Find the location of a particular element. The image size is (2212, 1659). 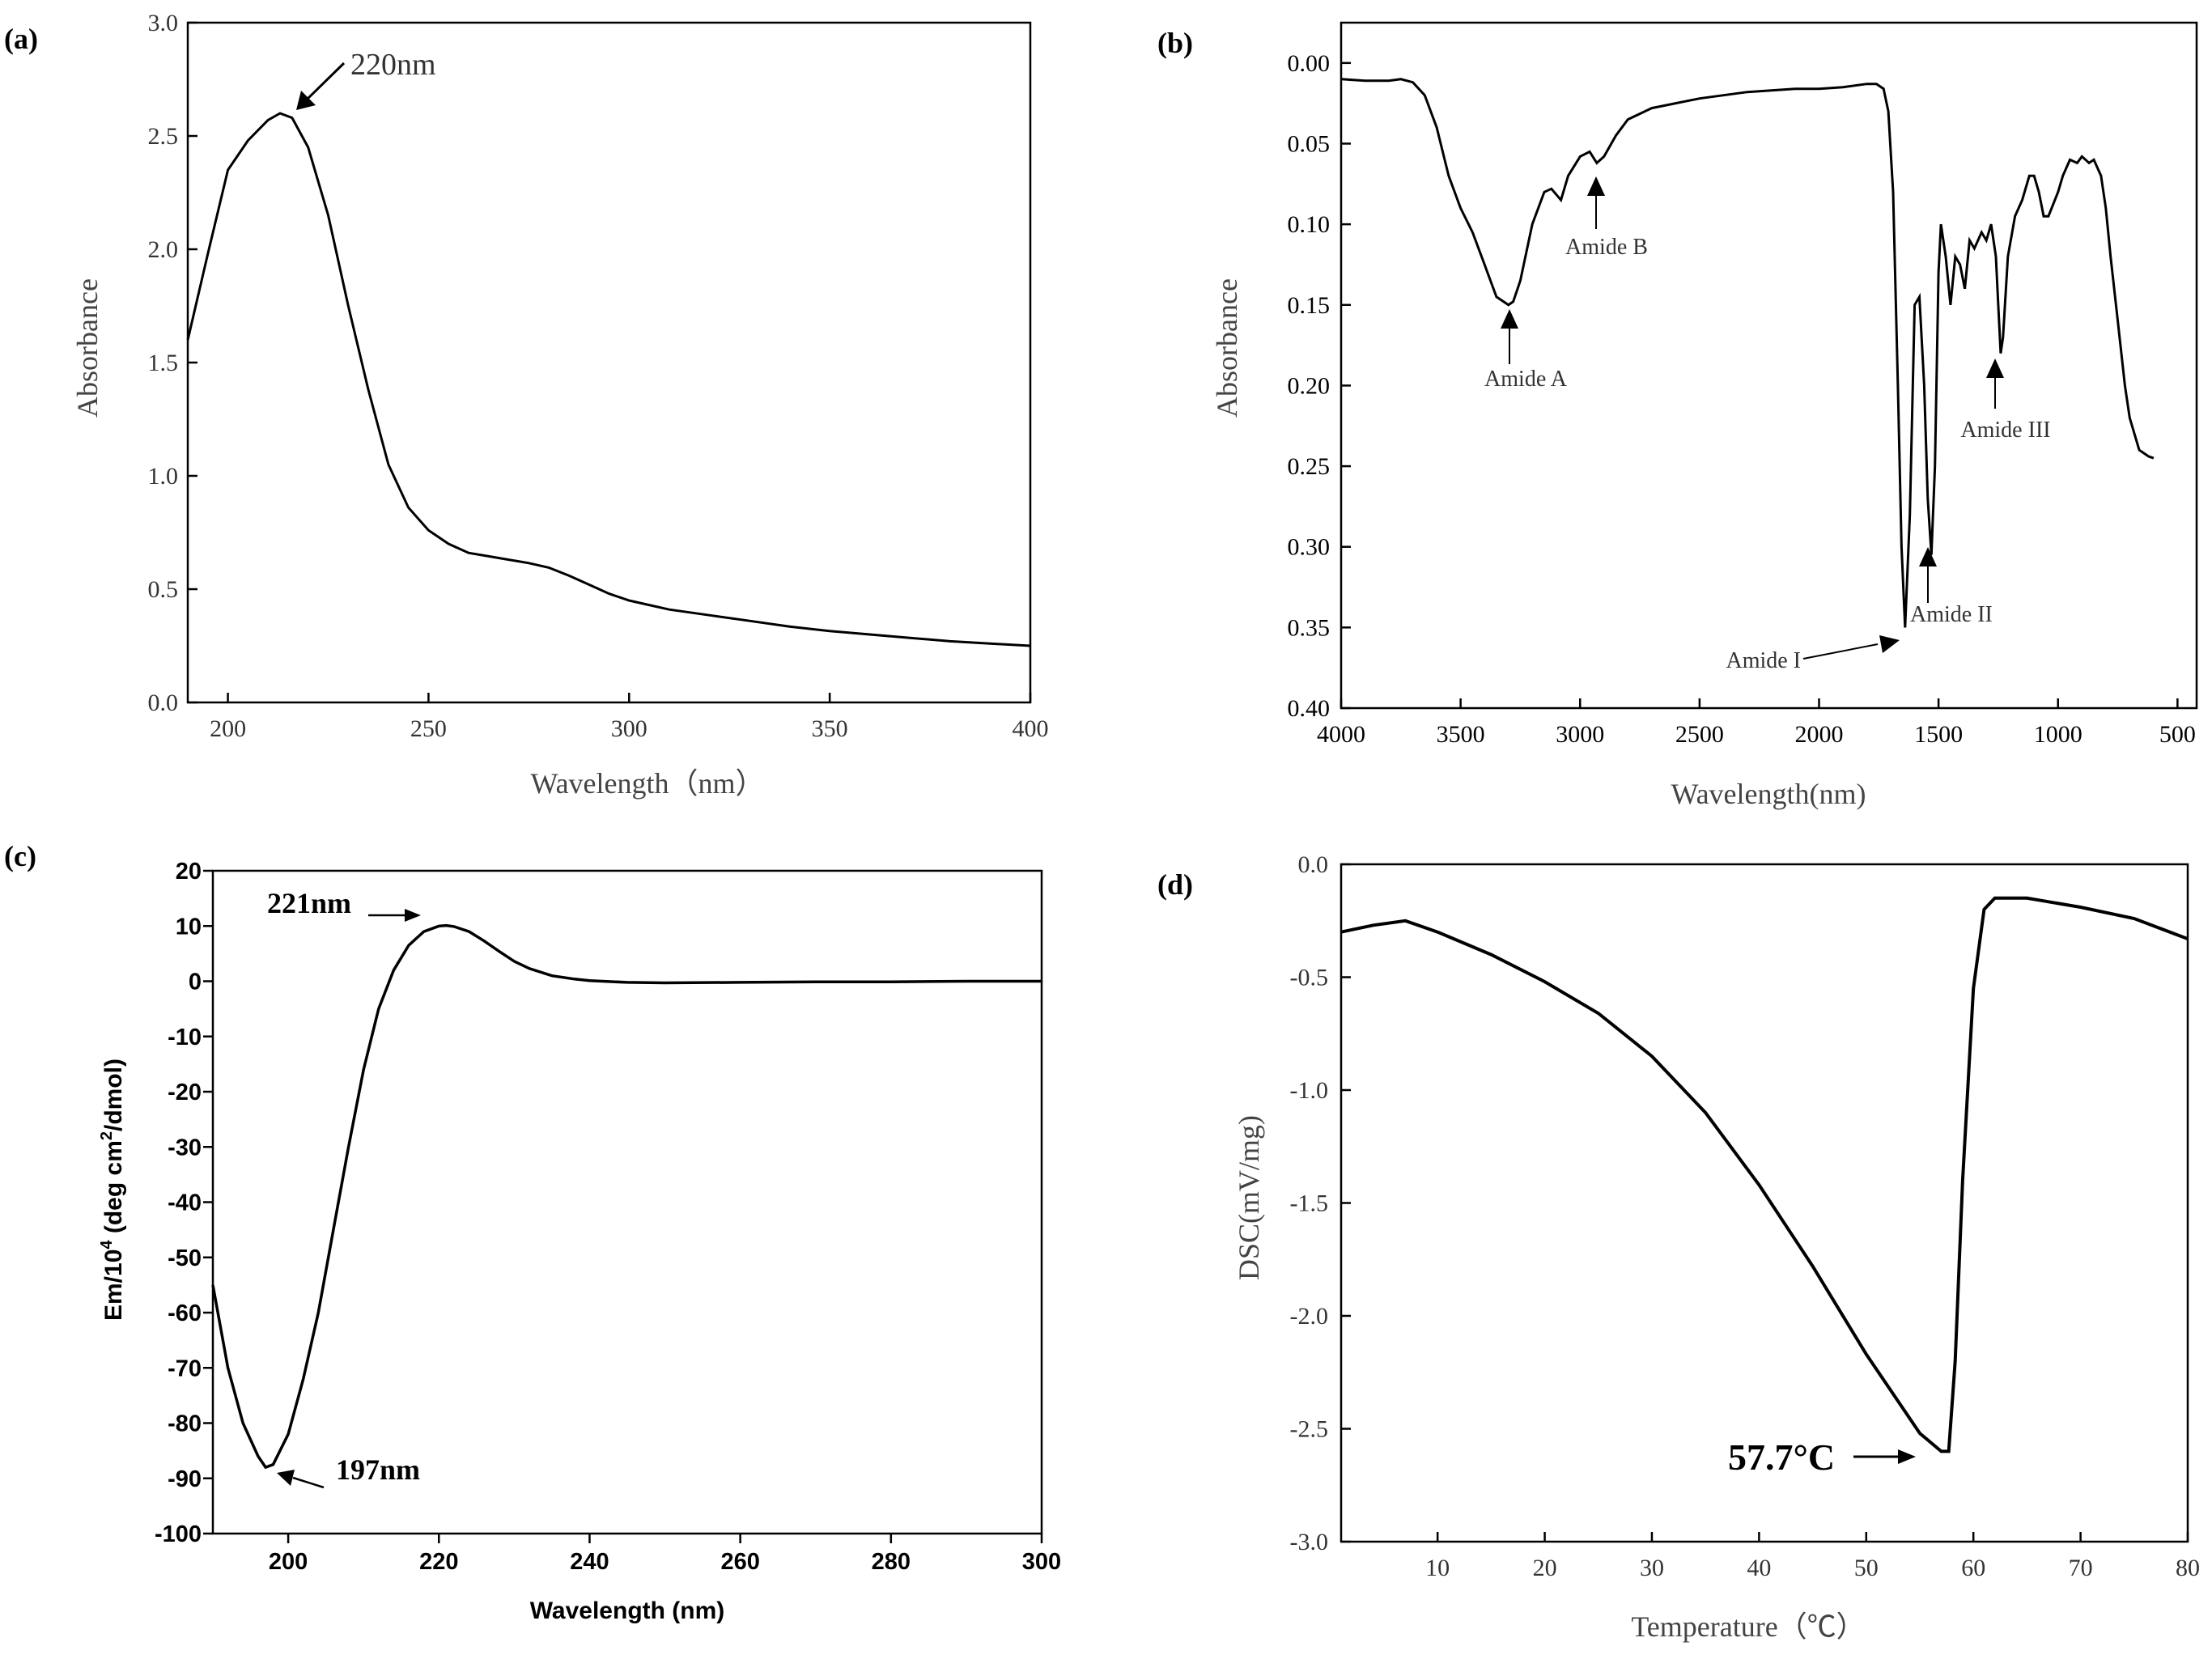

panel-b-y-tick-label: 0.00 is located at coordinates (1309, 64).